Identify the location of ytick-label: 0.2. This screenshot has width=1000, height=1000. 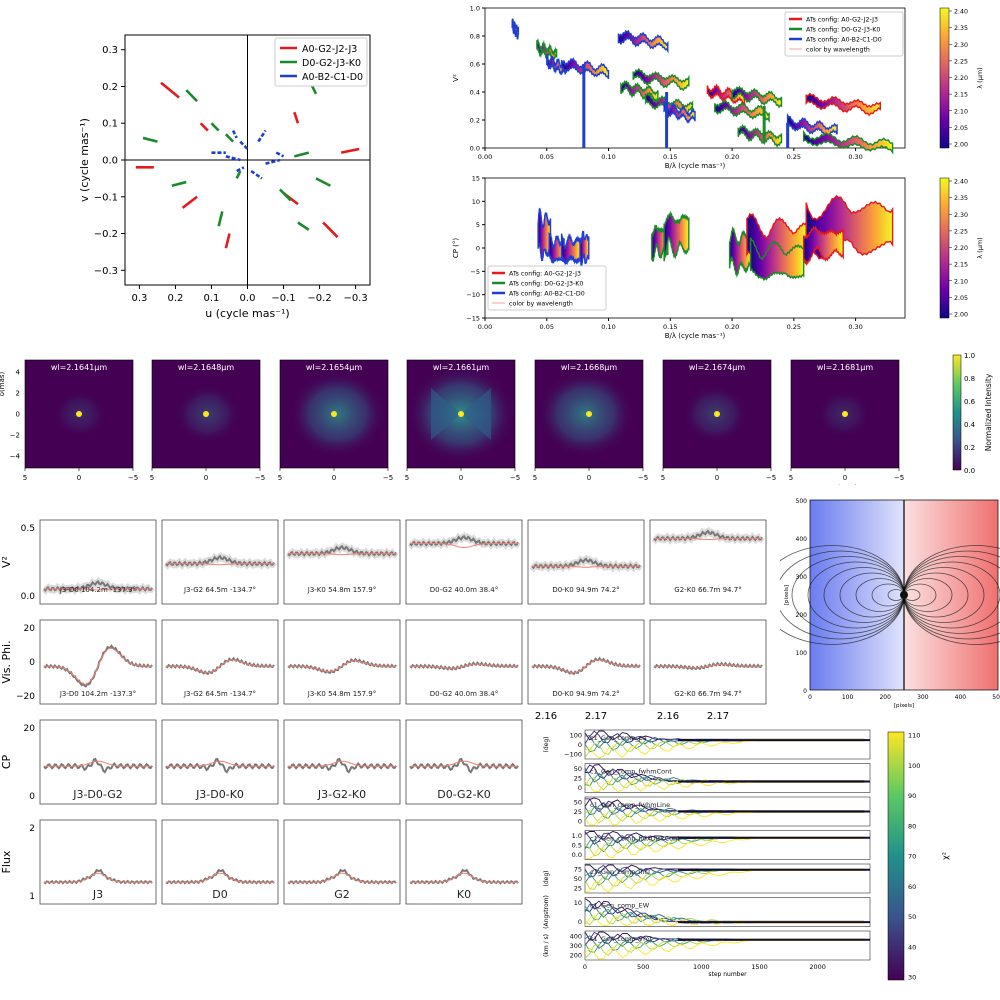
(475, 121).